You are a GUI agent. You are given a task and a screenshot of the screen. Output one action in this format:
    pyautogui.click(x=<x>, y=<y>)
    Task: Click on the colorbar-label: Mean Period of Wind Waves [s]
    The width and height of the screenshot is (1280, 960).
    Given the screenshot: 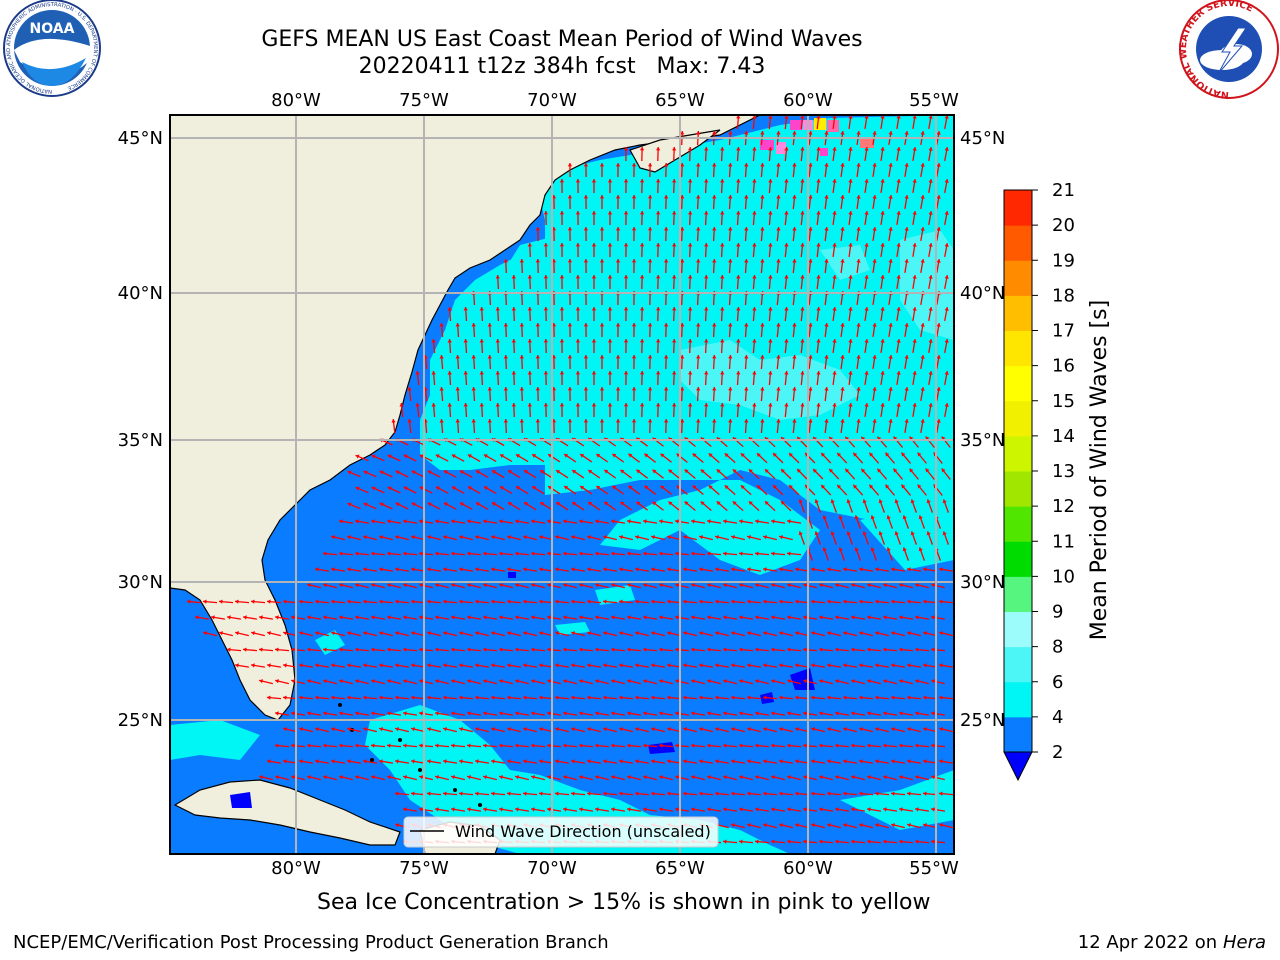 What is the action you would take?
    pyautogui.click(x=1099, y=470)
    